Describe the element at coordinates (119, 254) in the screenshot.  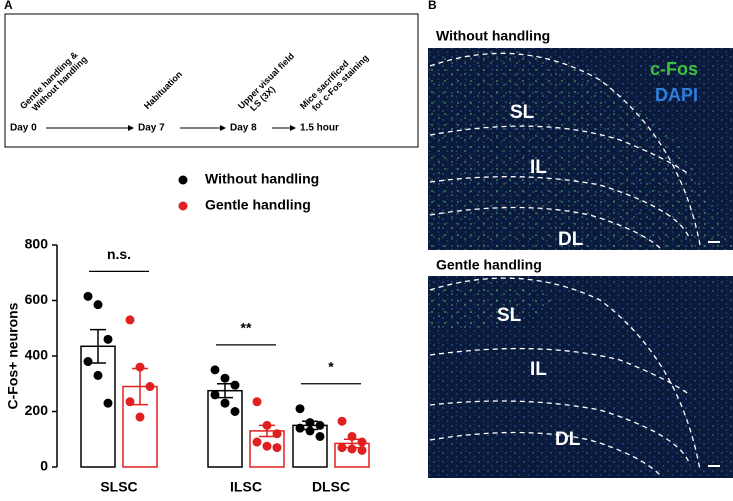
I see `significance-label: n.s.` at that location.